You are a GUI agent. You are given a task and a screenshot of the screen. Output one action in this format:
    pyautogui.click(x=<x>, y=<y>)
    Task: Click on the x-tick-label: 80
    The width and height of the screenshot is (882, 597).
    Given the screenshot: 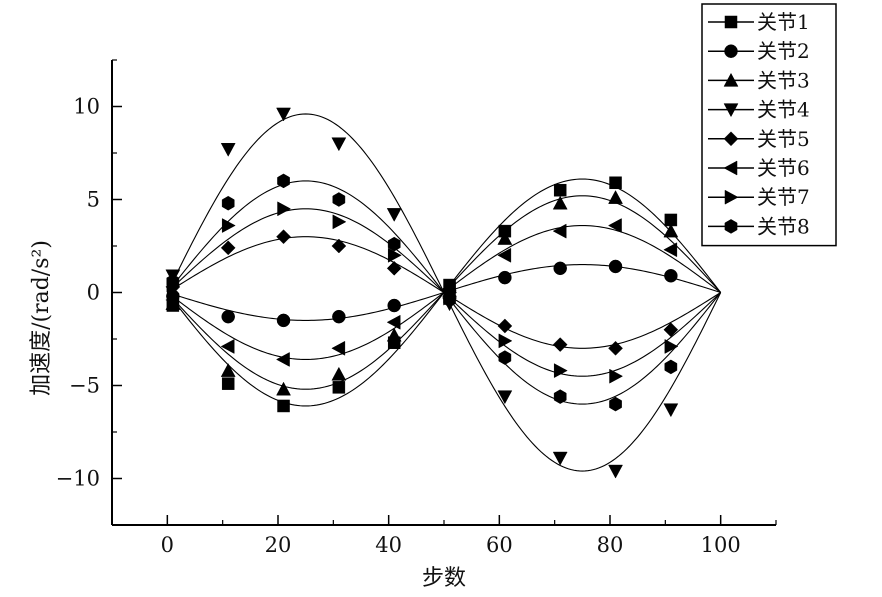 What is the action you would take?
    pyautogui.click(x=610, y=545)
    